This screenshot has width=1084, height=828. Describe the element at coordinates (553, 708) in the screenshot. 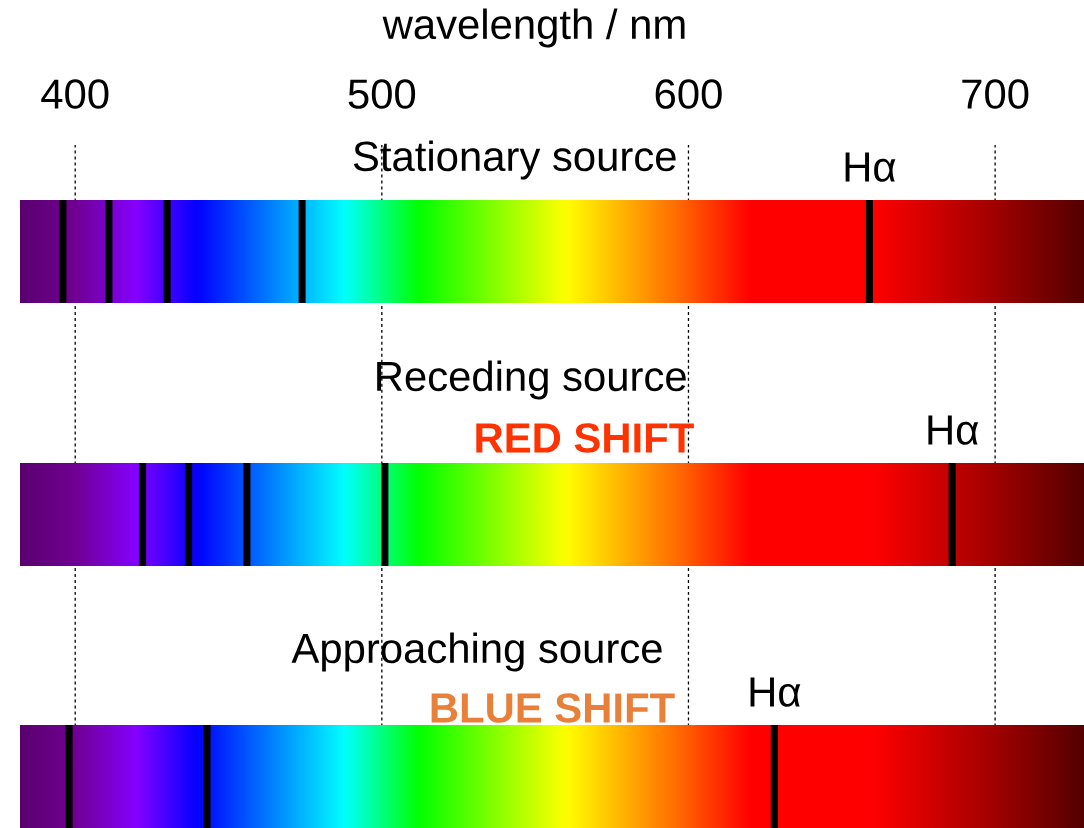

I see `chart-subtitle: BLUE SHIFT` at that location.